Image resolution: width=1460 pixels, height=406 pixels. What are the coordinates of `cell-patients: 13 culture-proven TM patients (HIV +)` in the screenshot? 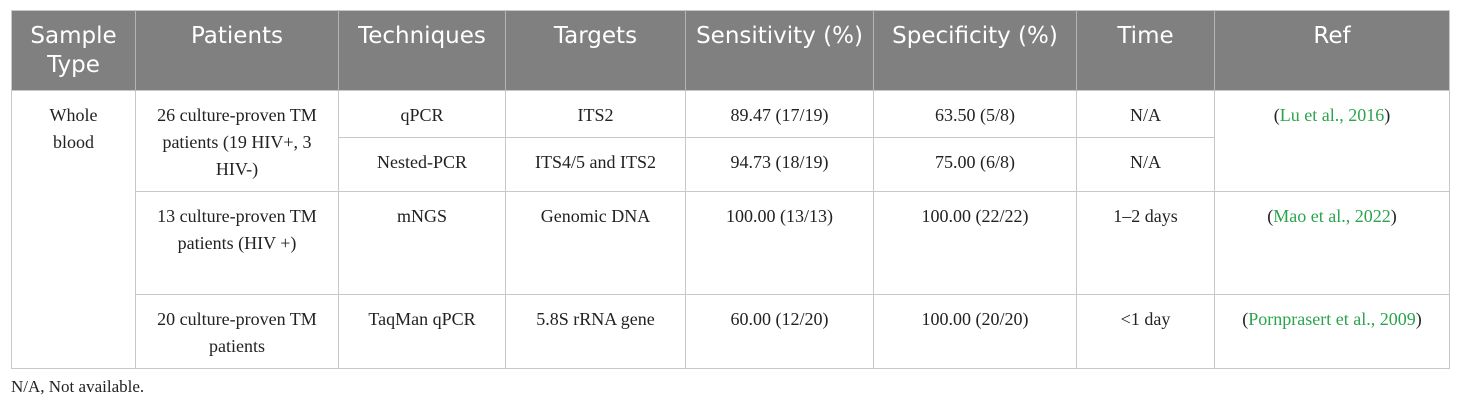 It's located at (237, 243).